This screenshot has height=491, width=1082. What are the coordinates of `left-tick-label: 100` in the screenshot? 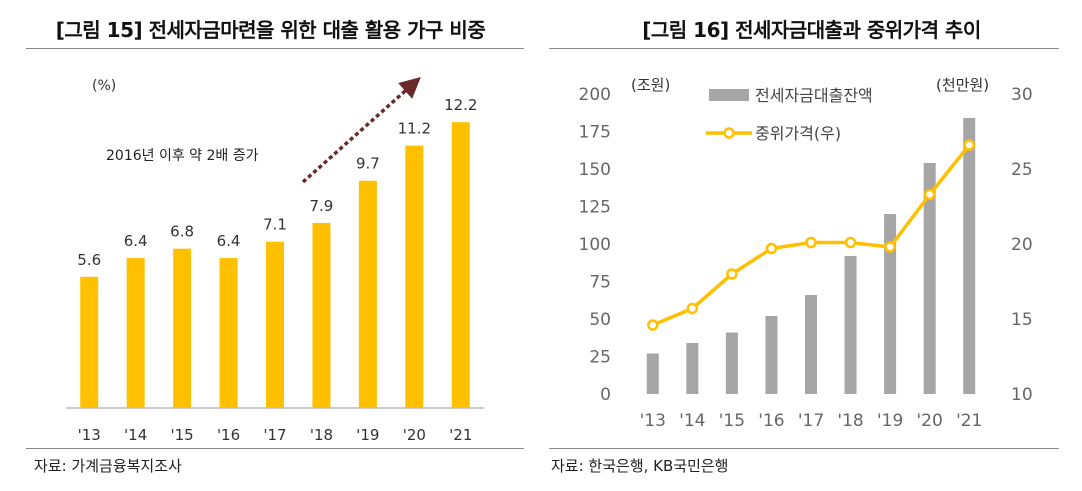 It's located at (595, 245).